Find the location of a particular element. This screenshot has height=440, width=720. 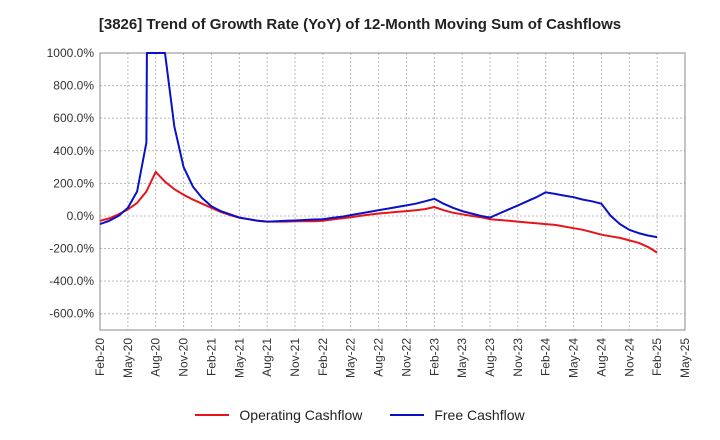

x-tick-label: May-24 is located at coordinates (574, 358).